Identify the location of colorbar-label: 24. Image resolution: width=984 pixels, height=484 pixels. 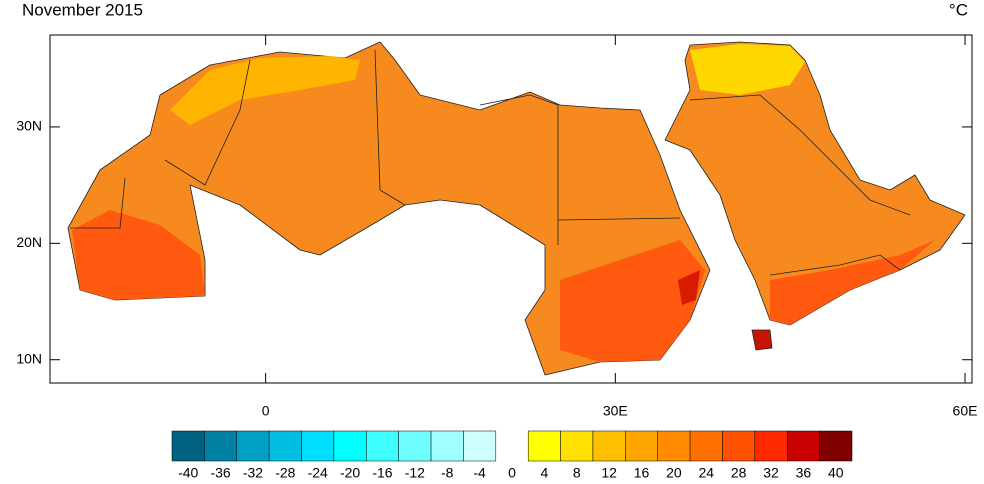
(706, 473).